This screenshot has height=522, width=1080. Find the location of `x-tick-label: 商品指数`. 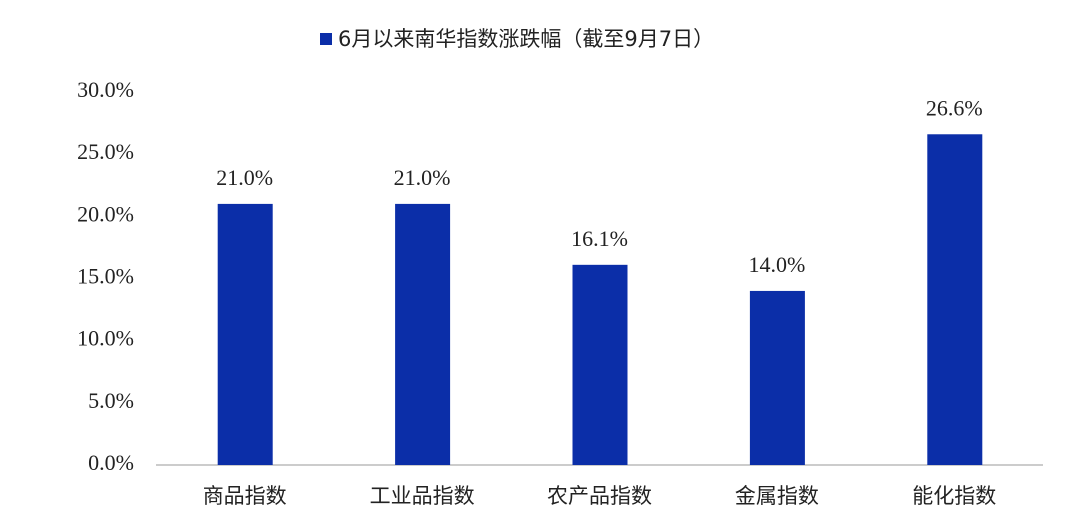

x-tick-label: 商品指数 is located at coordinates (245, 496).